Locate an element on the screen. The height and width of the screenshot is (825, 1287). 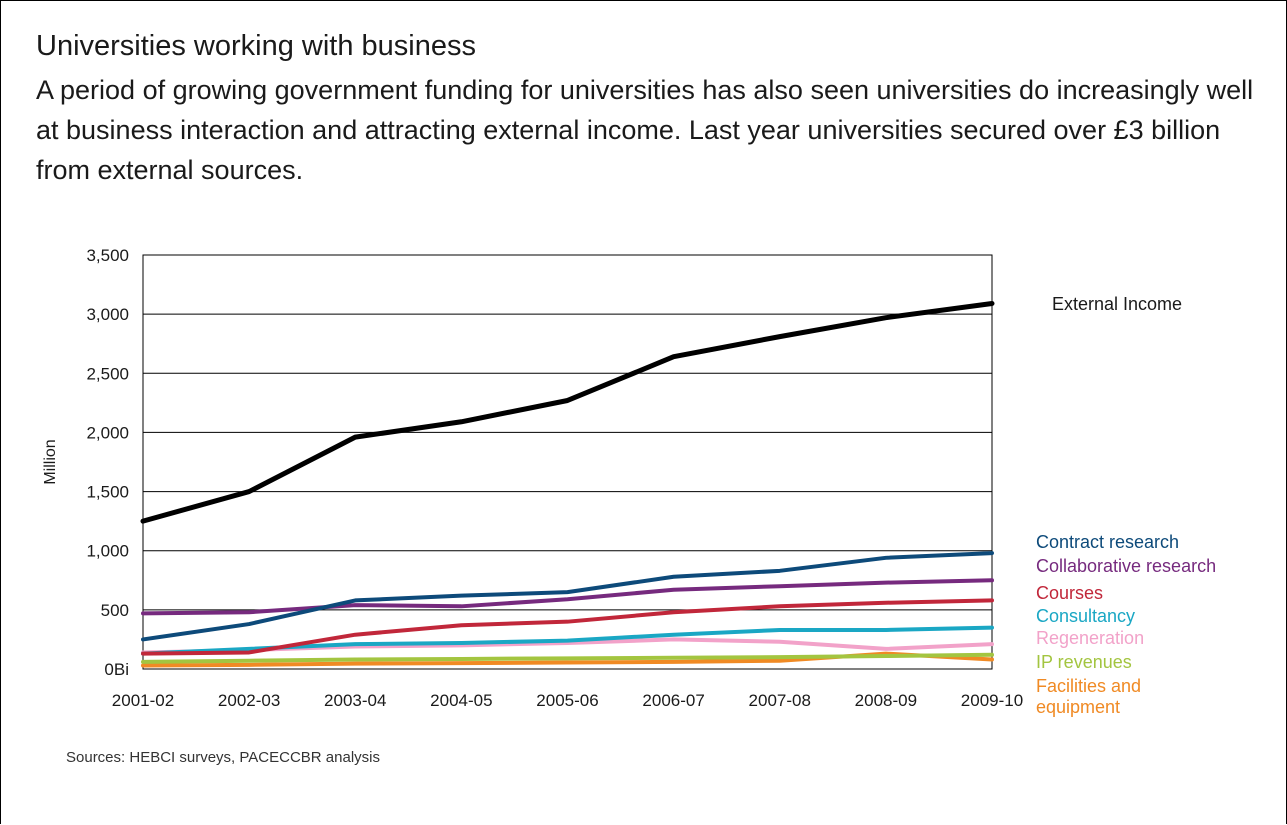
x-tick-label: 2001-02 is located at coordinates (143, 700).